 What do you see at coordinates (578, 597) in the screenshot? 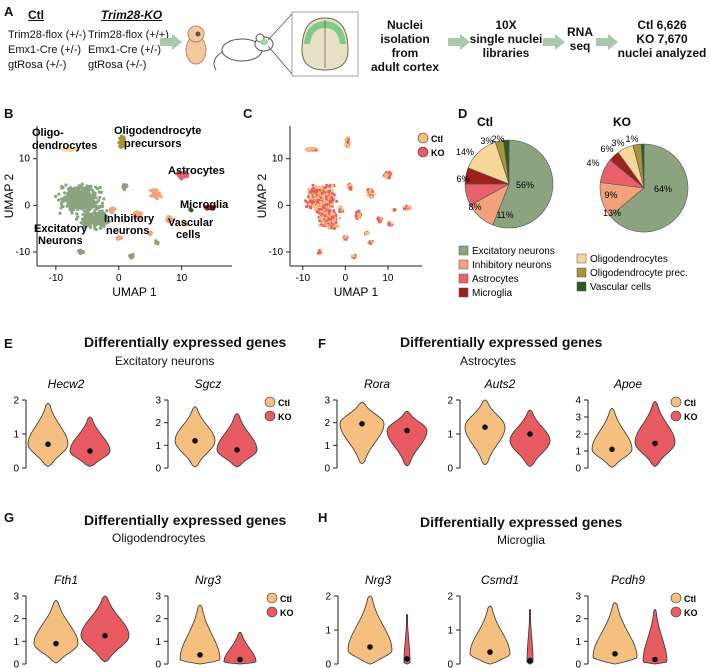
I see `violin-y-tick-label: 3` at bounding box center [578, 597].